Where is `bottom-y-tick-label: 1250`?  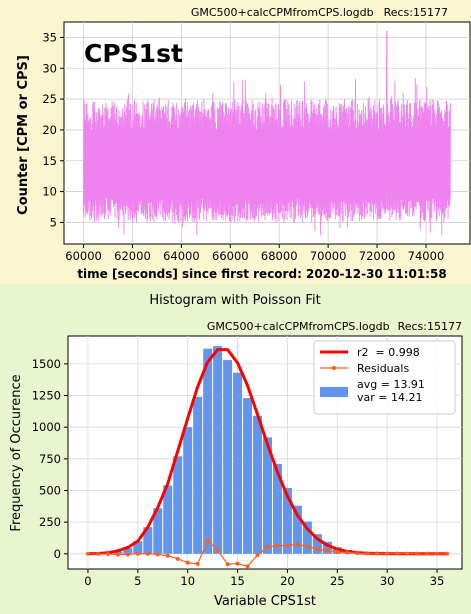 bottom-y-tick-label: 1250 is located at coordinates (46, 396).